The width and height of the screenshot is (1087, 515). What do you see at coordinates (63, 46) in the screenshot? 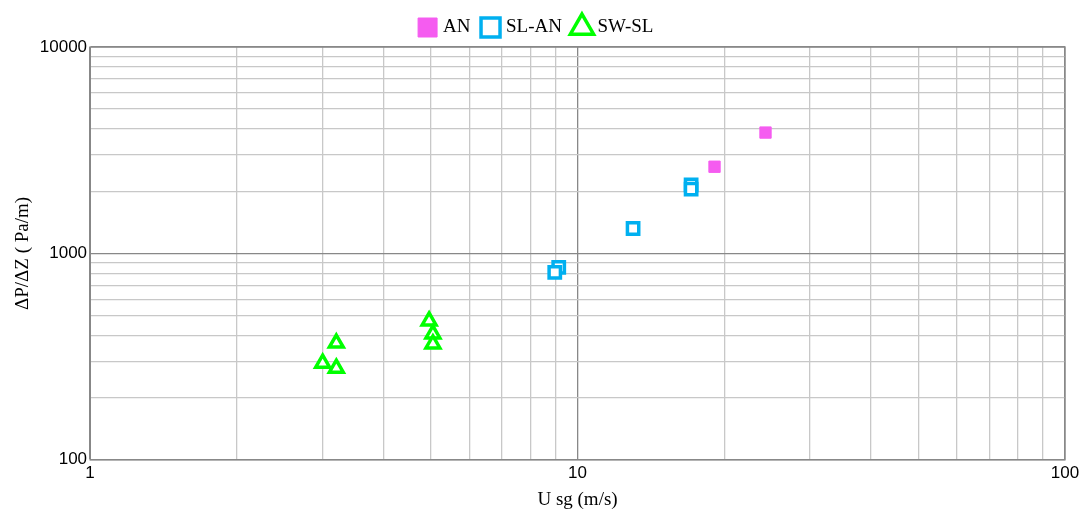
I see `y-tick-label: 10000` at bounding box center [63, 46].